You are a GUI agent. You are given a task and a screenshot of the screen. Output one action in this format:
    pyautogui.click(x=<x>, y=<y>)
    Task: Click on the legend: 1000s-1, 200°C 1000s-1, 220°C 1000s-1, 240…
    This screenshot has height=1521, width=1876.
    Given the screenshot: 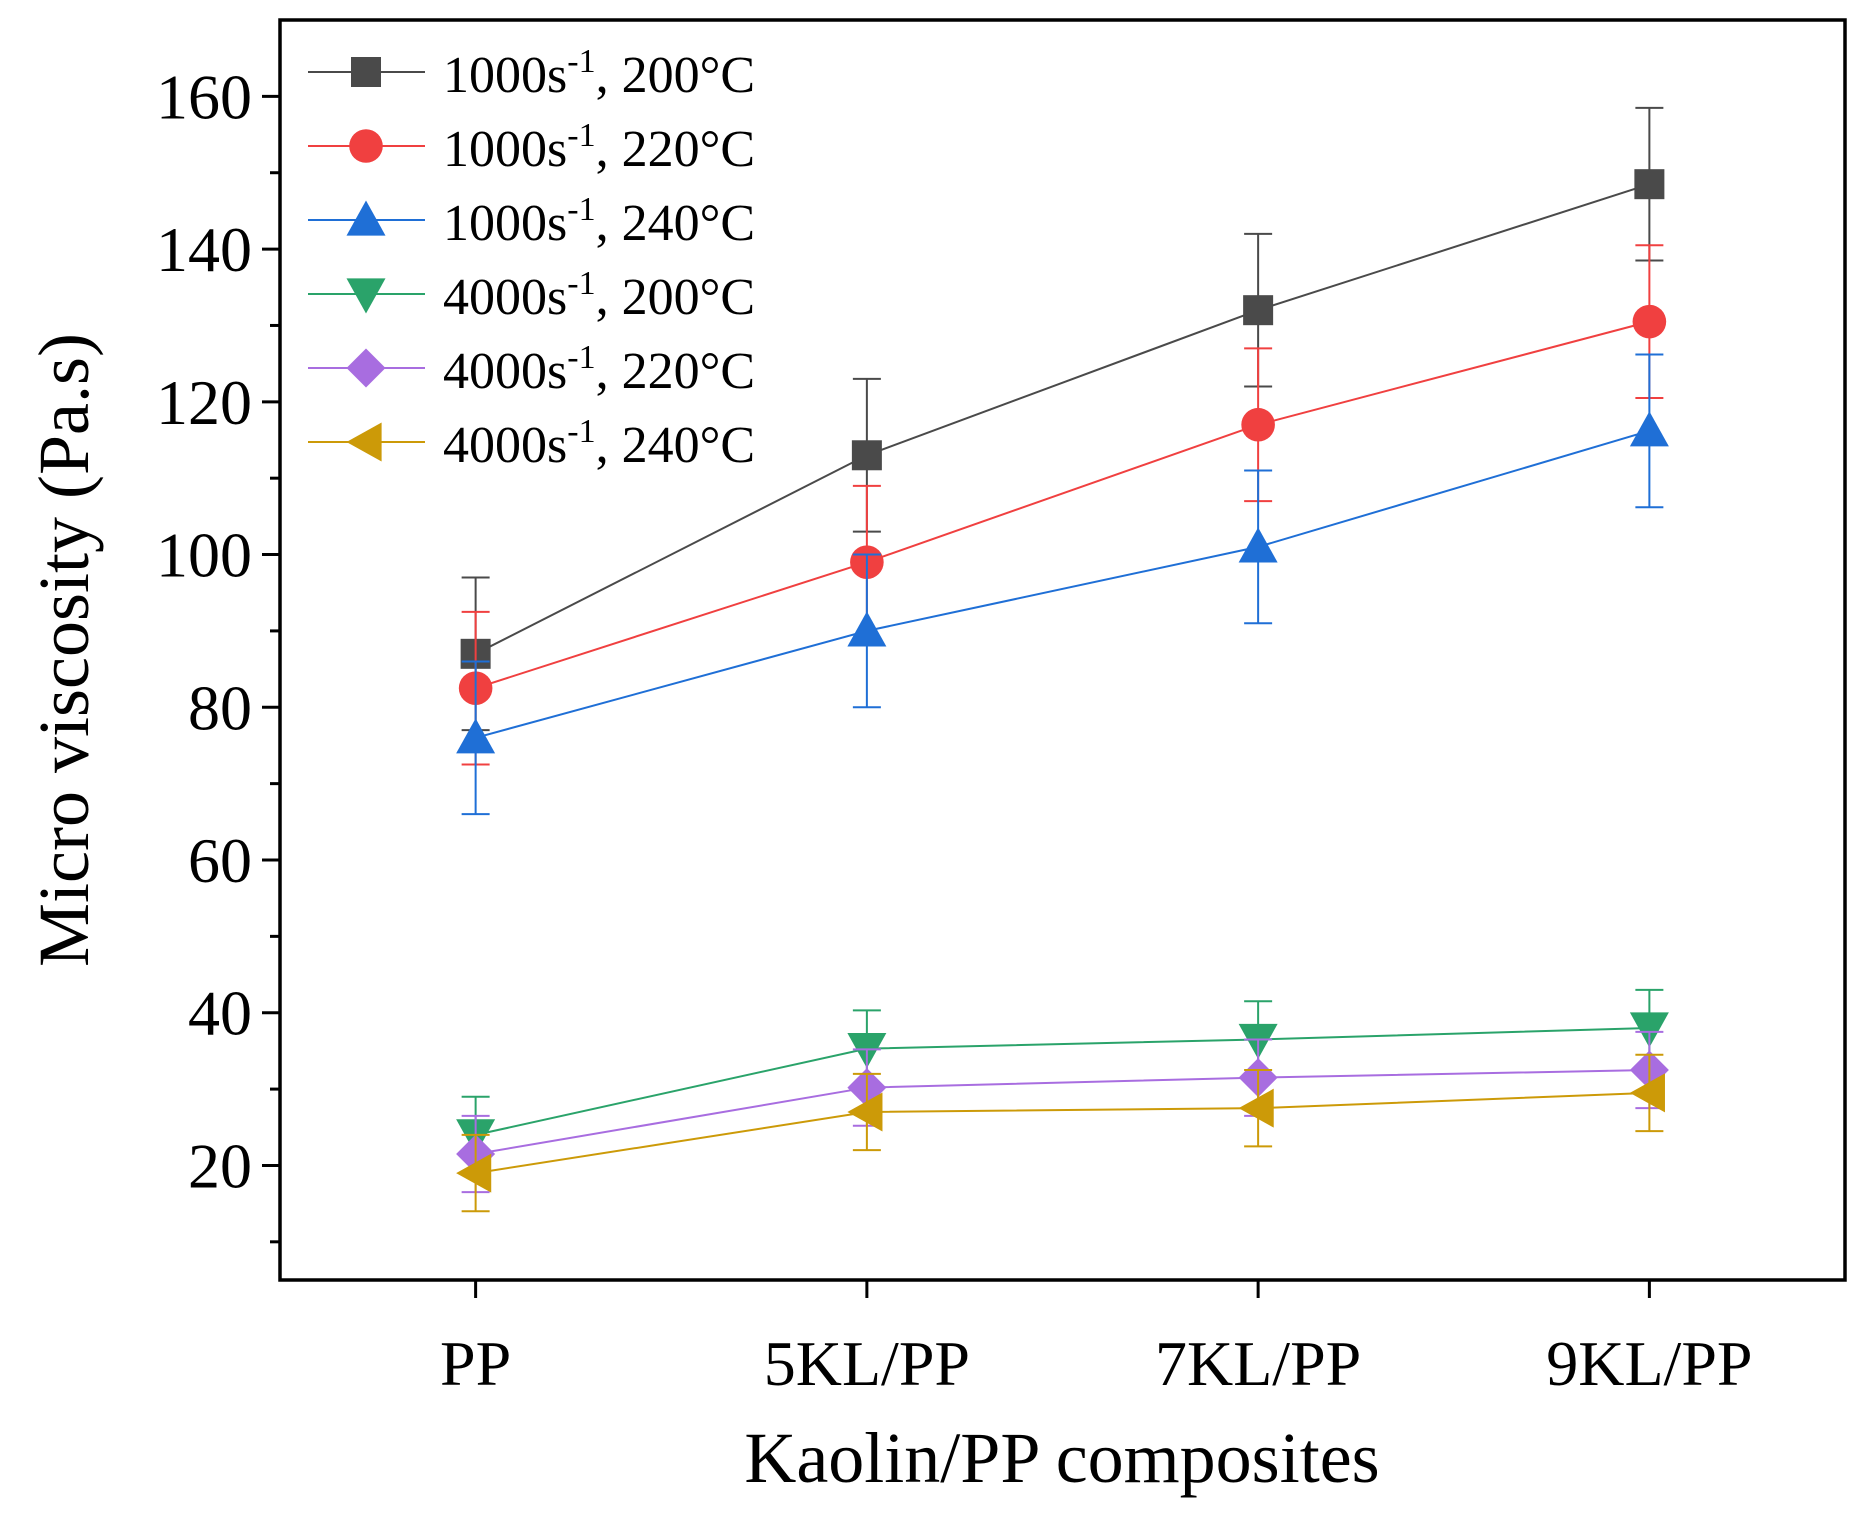 What is the action you would take?
    pyautogui.click(x=531, y=258)
    